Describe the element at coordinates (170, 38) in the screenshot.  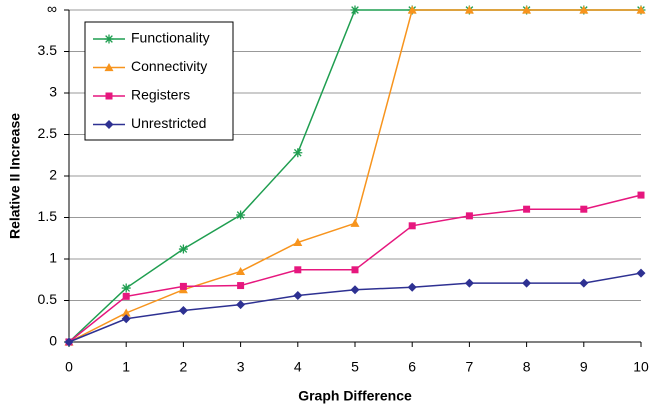
I see `legend-label: Functionality` at that location.